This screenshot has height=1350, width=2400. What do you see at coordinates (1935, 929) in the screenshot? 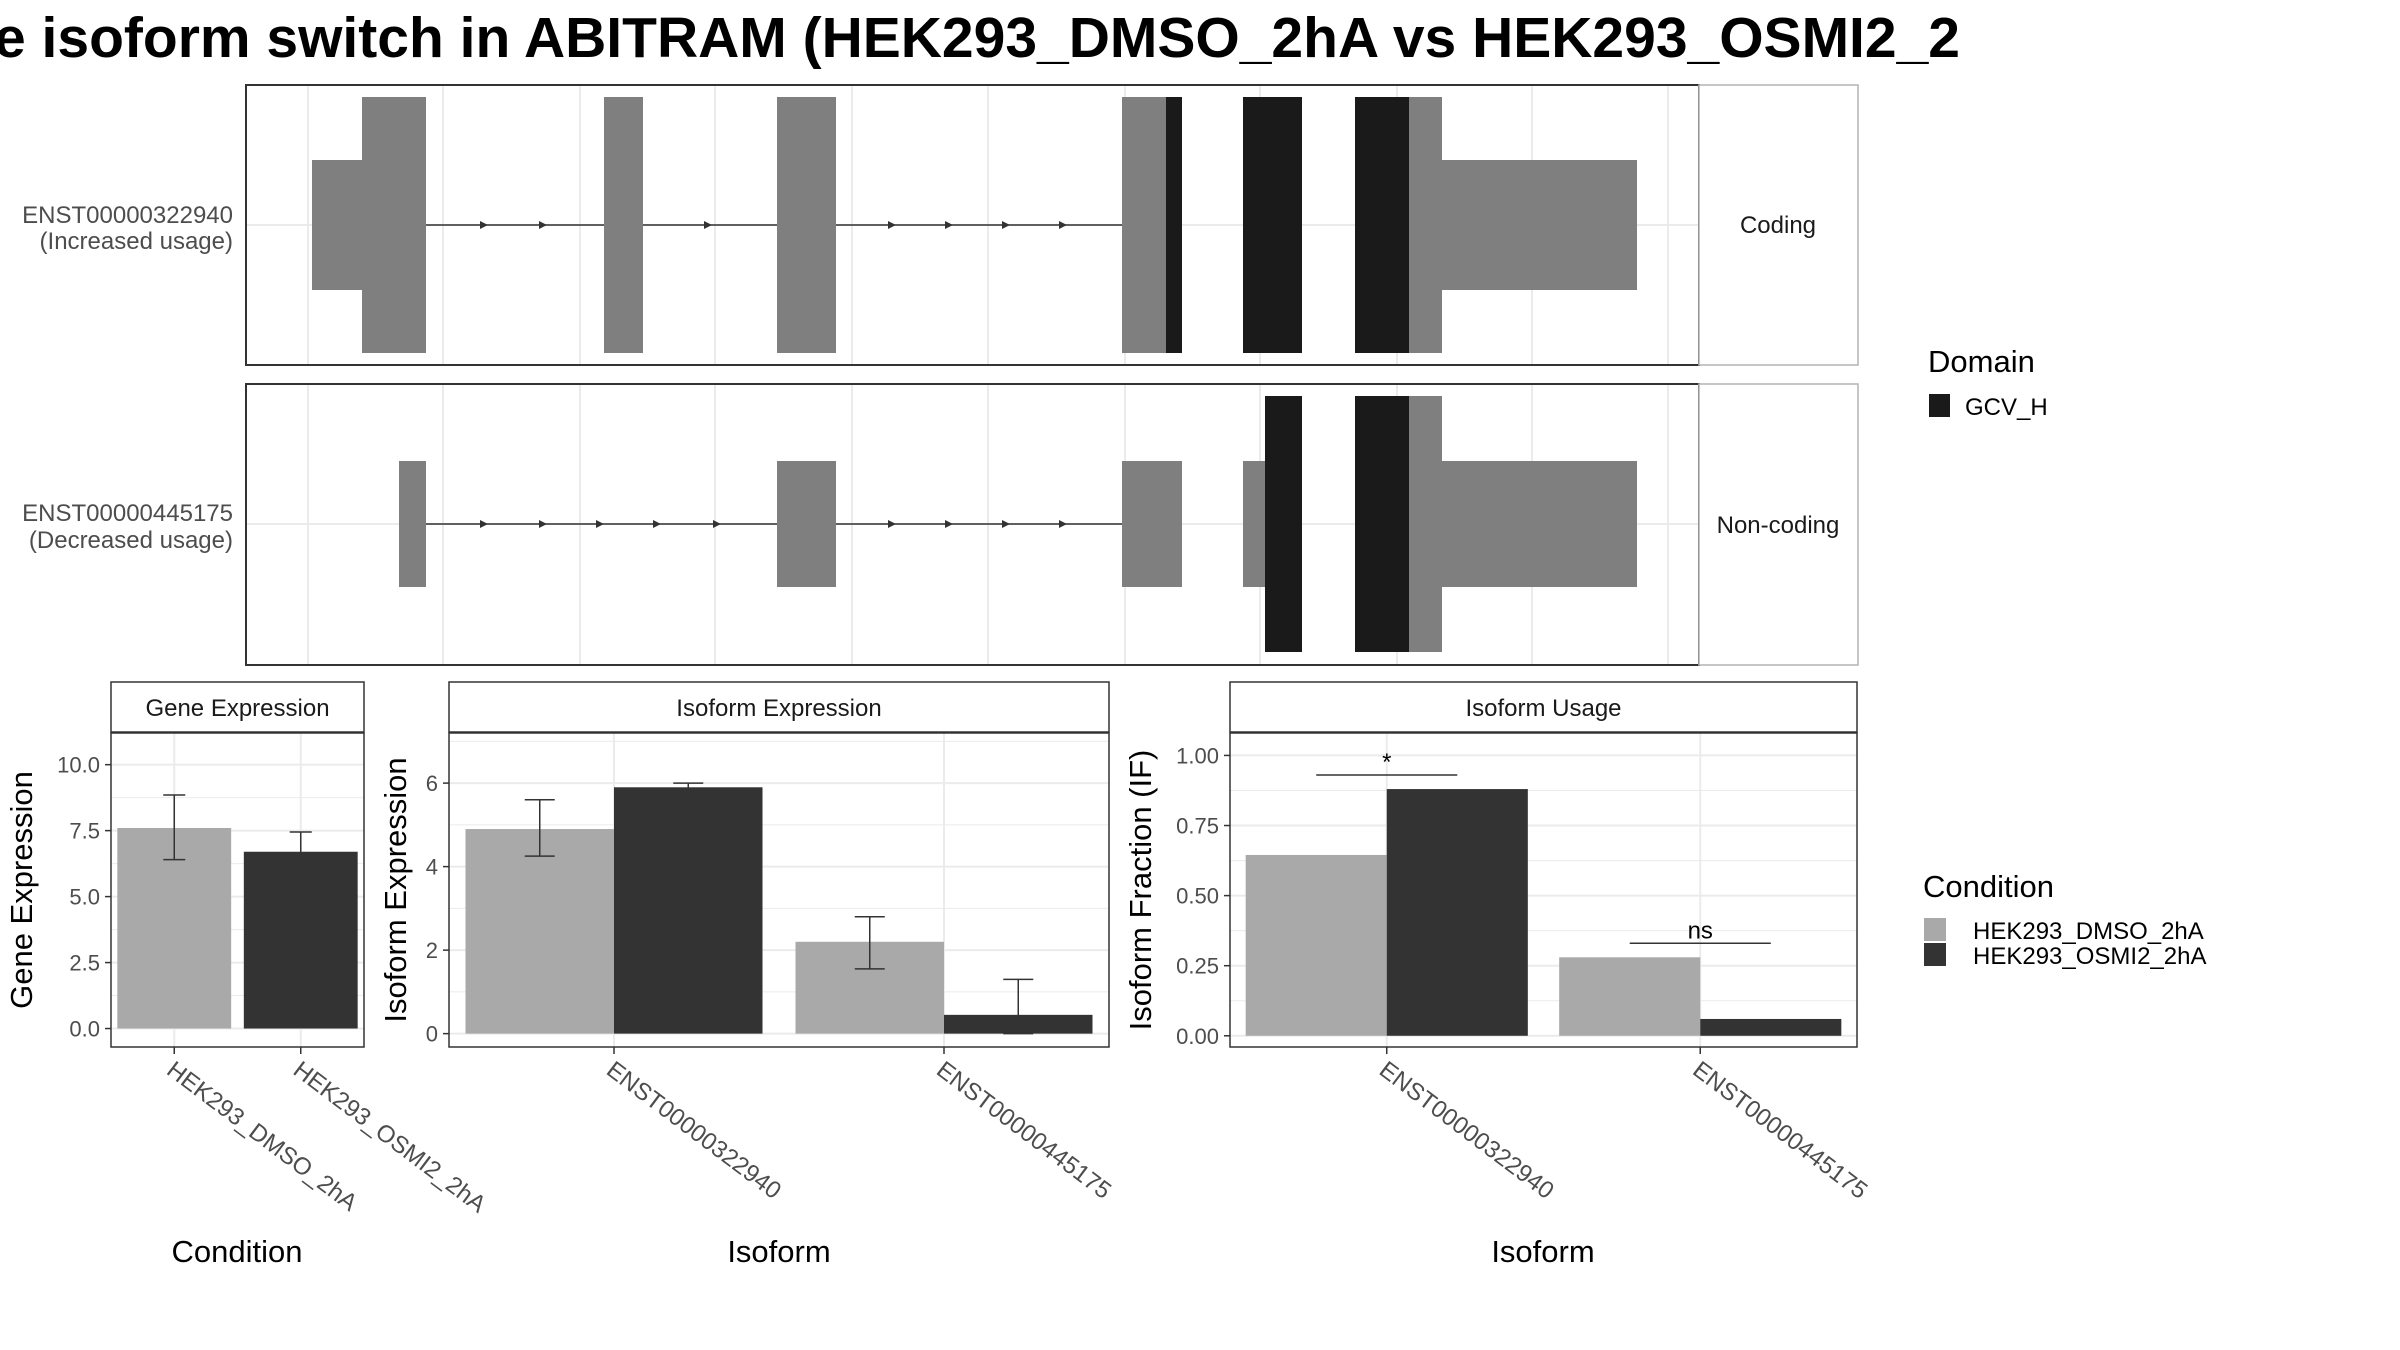
I see `condition-legend-swatch-dmso` at bounding box center [1935, 929].